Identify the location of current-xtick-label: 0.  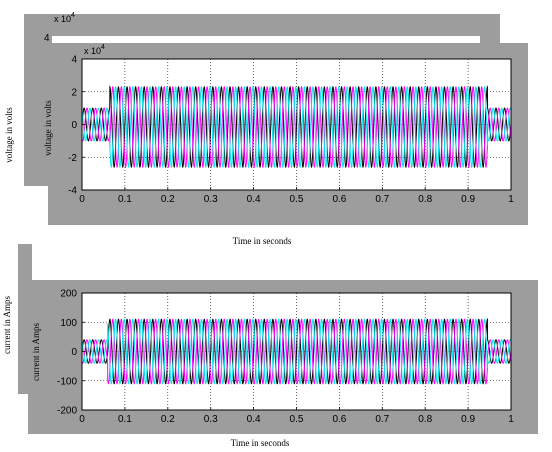
(82, 419).